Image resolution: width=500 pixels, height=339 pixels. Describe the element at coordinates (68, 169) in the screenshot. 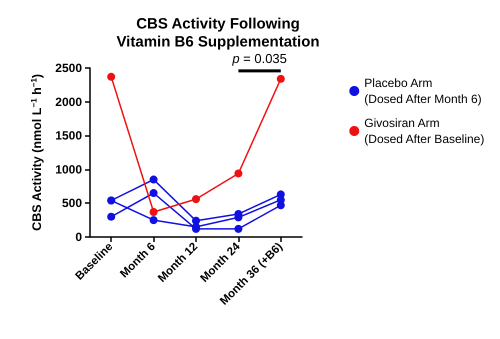

I see `y-tick-label: 1000` at that location.